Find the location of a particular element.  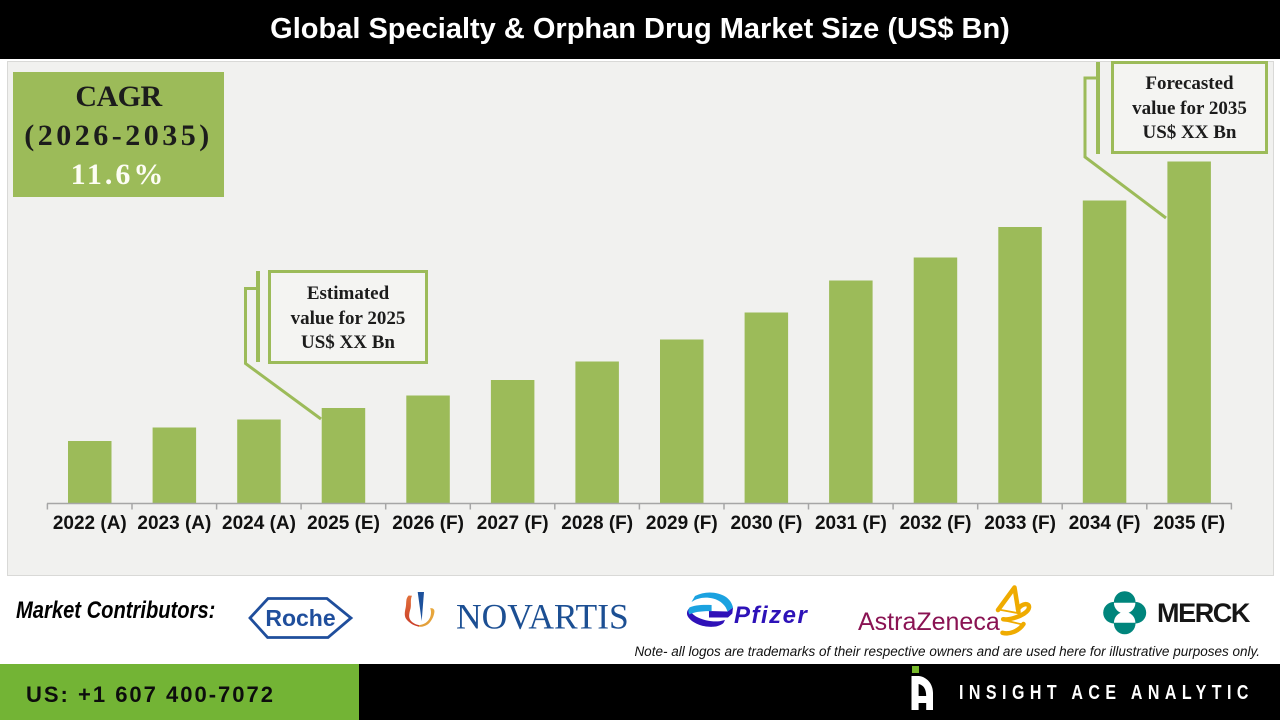

svg-text: Pfizer is located at coordinates (771, 615).